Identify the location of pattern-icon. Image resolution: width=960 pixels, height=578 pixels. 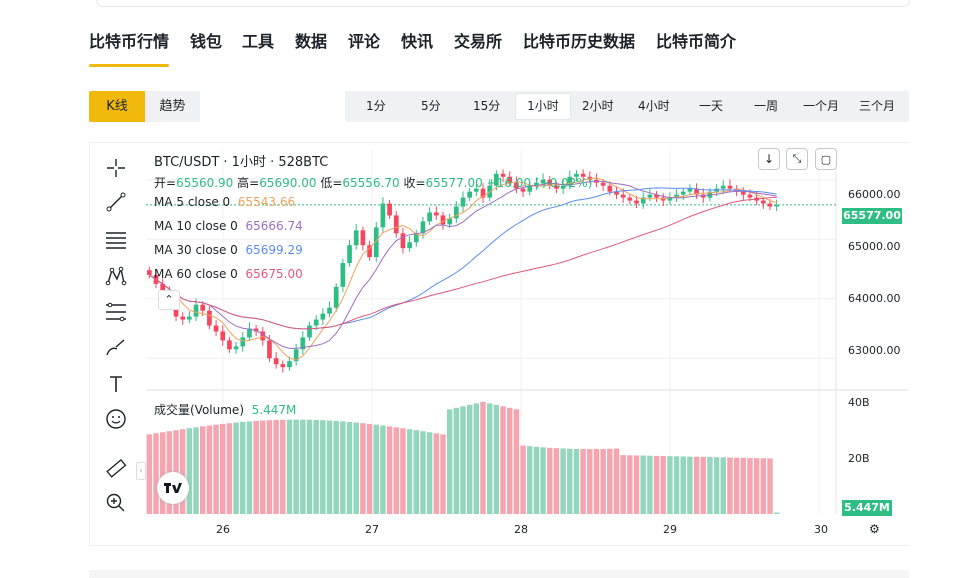
(116, 276).